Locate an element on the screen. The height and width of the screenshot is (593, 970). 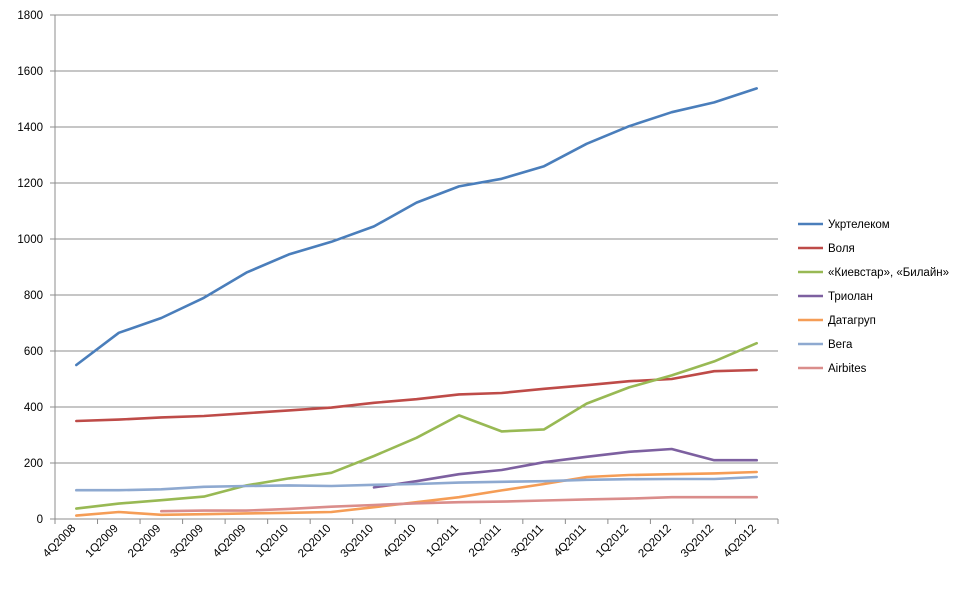
x-tick-label: 1Q2009 is located at coordinates (101, 541).